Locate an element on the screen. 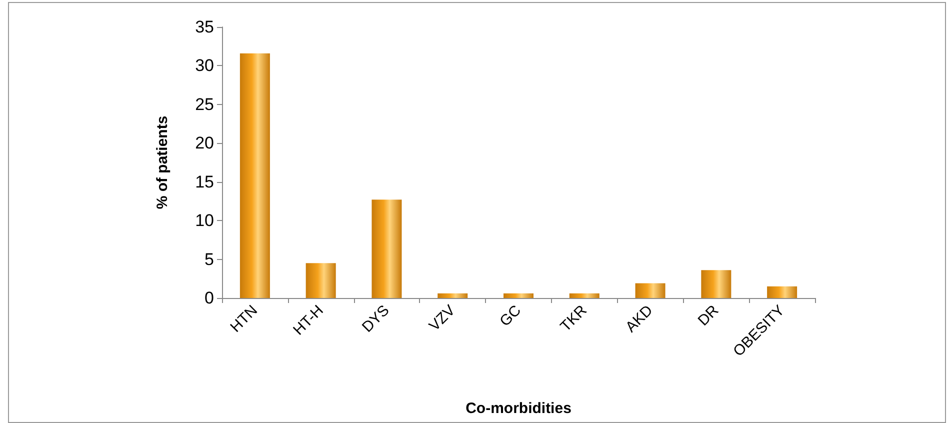 The width and height of the screenshot is (950, 423). y-tick-label: 15 is located at coordinates (204, 182).